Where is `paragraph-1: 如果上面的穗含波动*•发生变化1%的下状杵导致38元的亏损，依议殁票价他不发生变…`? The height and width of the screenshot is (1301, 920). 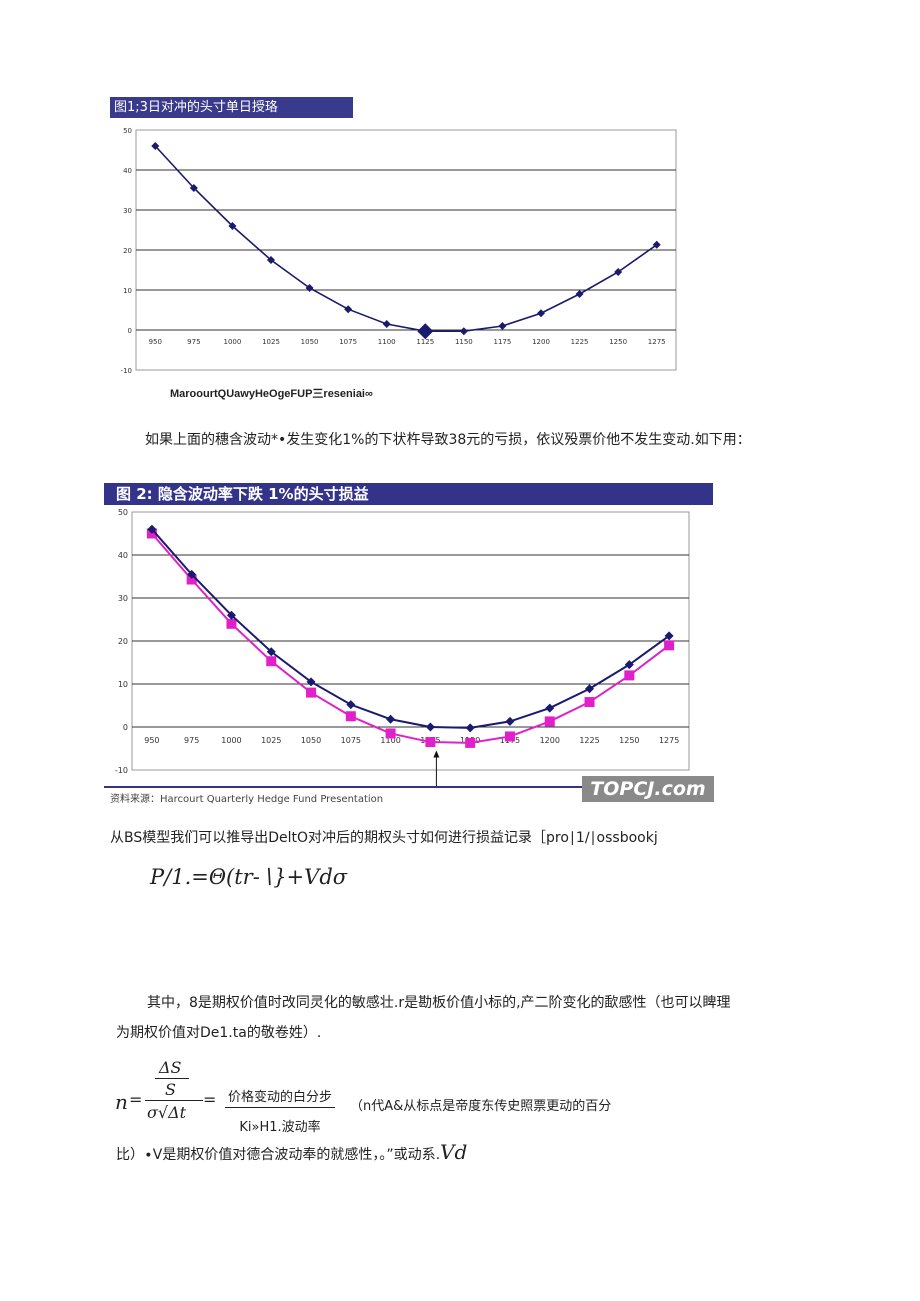
paragraph-1: 如果上面的穗含波动*•发生变化1%的下状杵导致38元的亏损，依议殁票价他不发生变… is located at coordinates (448, 440).